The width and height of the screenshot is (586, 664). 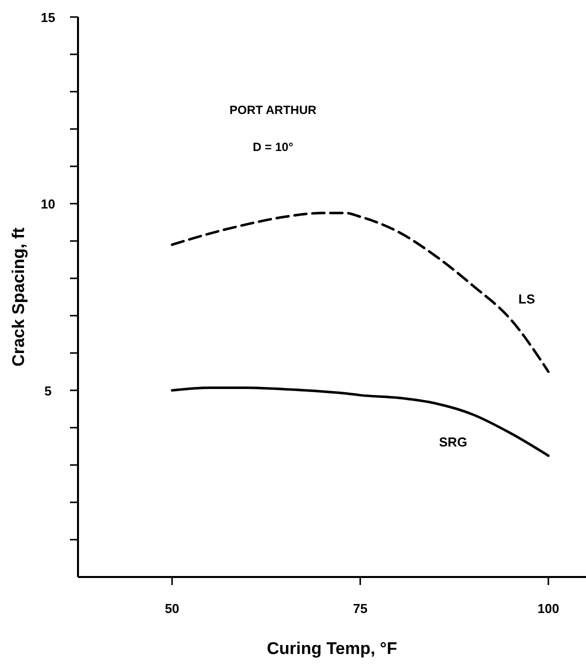 I want to click on x-tick-label: 50, so click(x=172, y=608).